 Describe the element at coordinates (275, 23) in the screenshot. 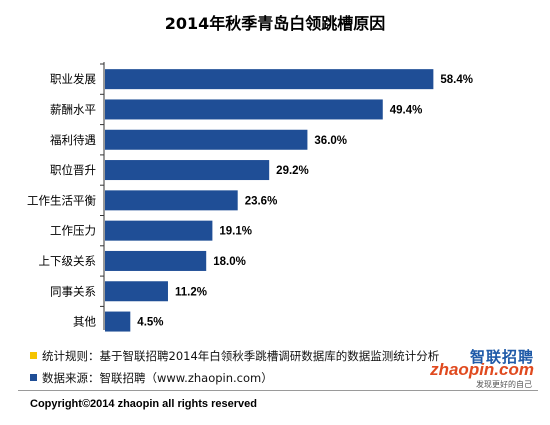

I see `chart-title: 2014年秋季青岛白领跳槽原因` at that location.